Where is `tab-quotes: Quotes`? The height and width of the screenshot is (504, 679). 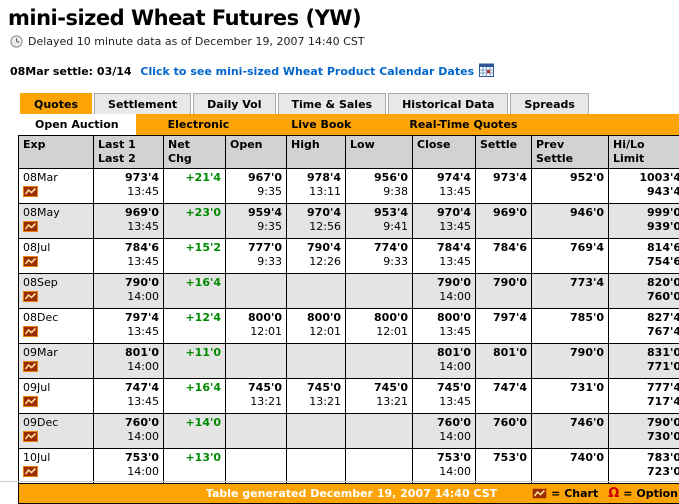 tab-quotes: Quotes is located at coordinates (56, 103).